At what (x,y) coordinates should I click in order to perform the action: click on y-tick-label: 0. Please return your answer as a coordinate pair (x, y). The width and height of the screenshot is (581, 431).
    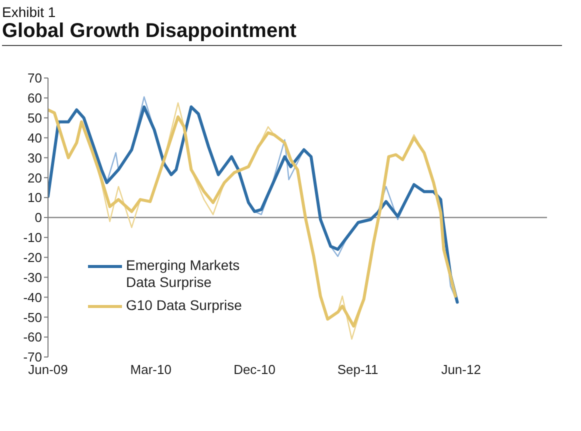
    Looking at the image, I should click on (38, 218).